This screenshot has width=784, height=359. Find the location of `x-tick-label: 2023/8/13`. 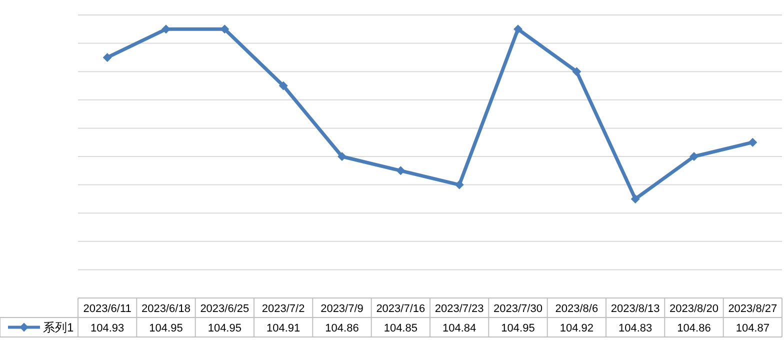

x-tick-label: 2023/8/13 is located at coordinates (635, 309).